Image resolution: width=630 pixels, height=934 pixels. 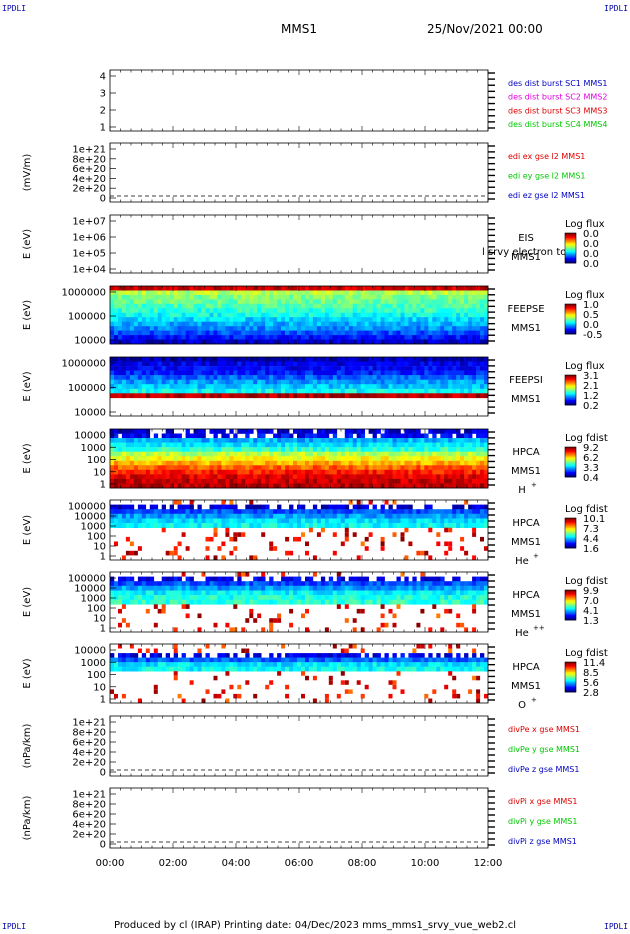 I want to click on colorbar-tick-label: 0.0, so click(x=591, y=254).